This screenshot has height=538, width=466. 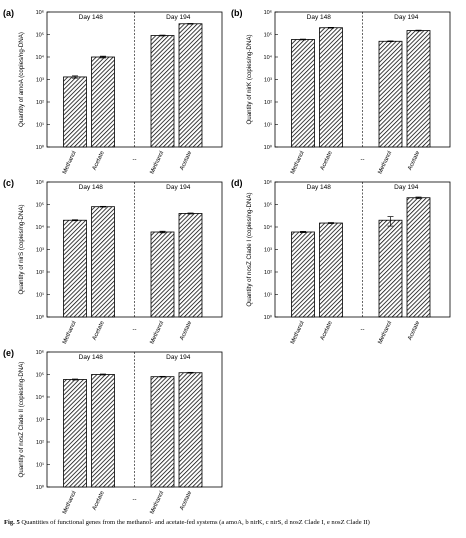 What do you see at coordinates (8, 353) in the screenshot?
I see `panel-label: (e)` at bounding box center [8, 353].